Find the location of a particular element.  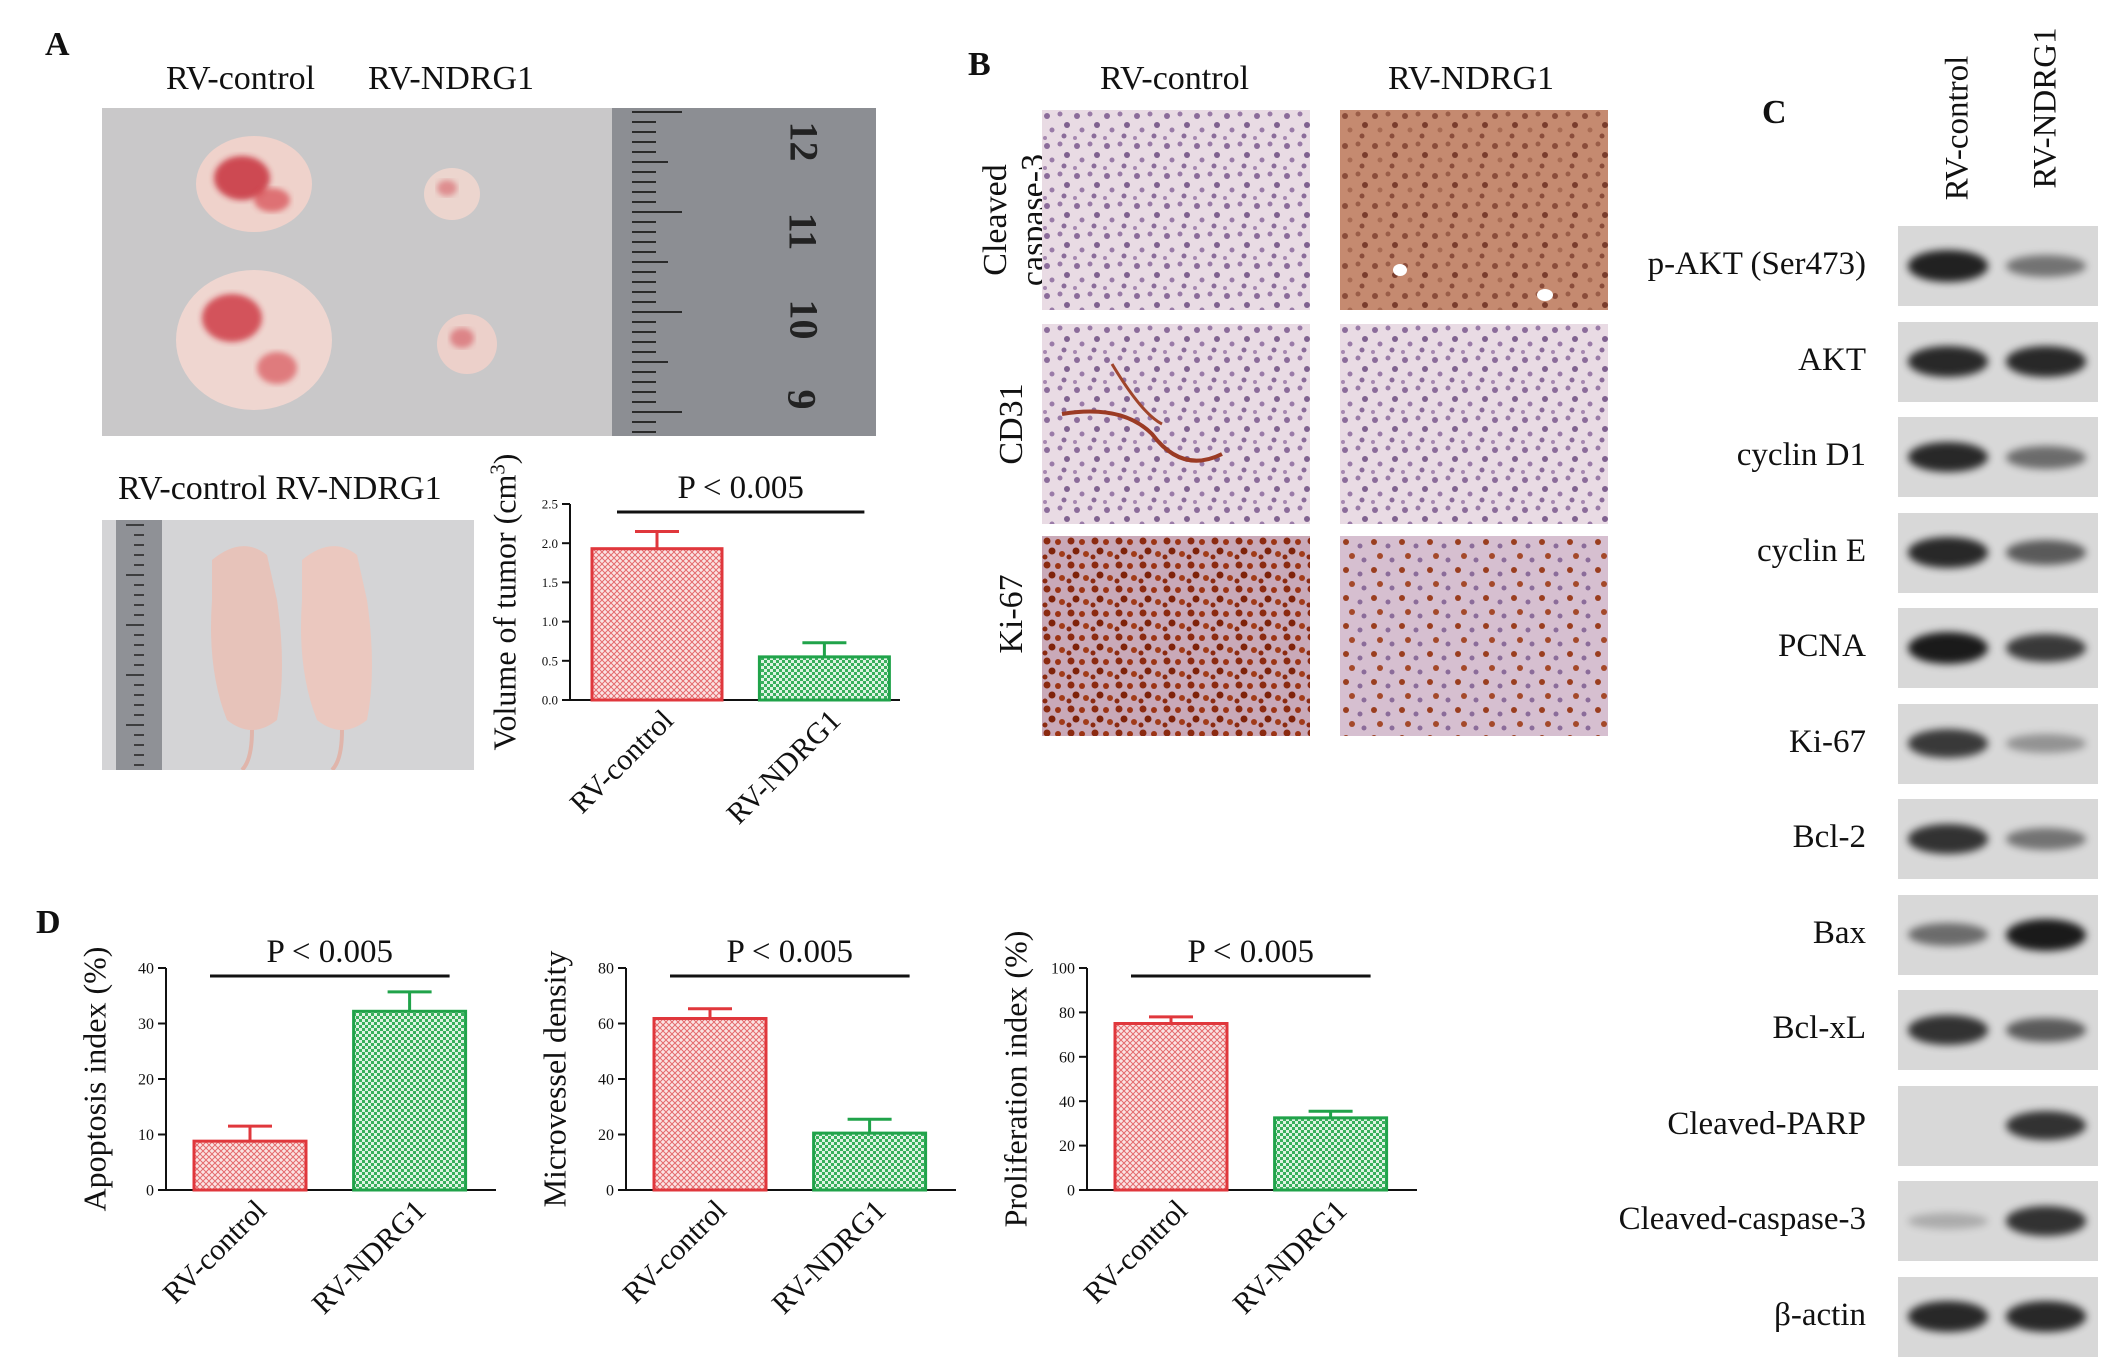

ruler-number-9: 9 is located at coordinates (802, 399).